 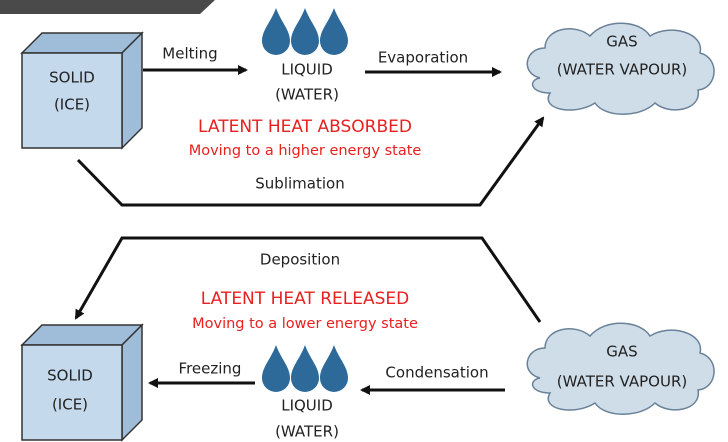 What do you see at coordinates (620, 368) in the screenshot?
I see `cloud` at bounding box center [620, 368].